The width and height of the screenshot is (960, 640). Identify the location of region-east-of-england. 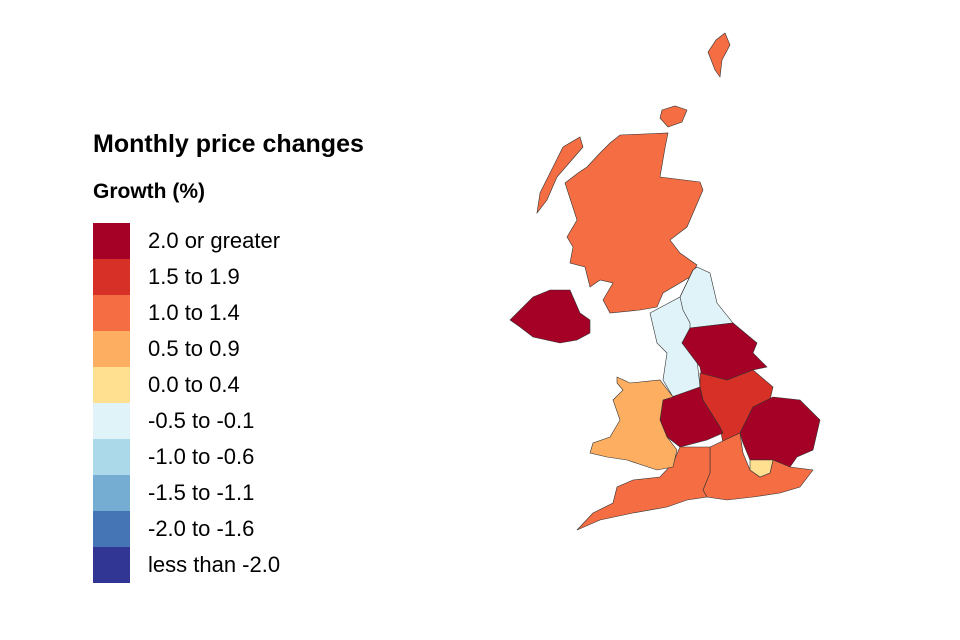
(780, 432).